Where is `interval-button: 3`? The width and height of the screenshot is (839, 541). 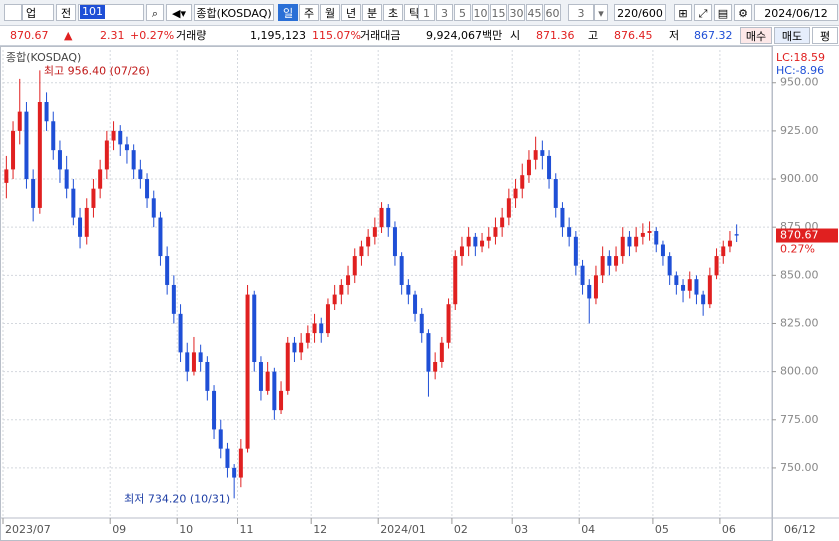 interval-button: 3 is located at coordinates (444, 12).